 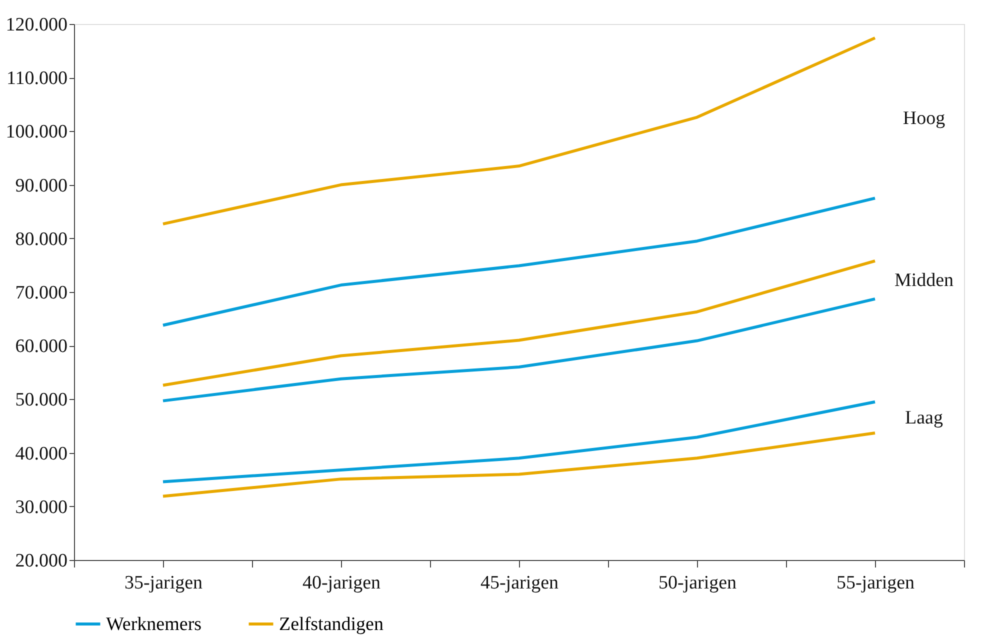 I want to click on x-tick-label: 50-jarigen, so click(x=698, y=583).